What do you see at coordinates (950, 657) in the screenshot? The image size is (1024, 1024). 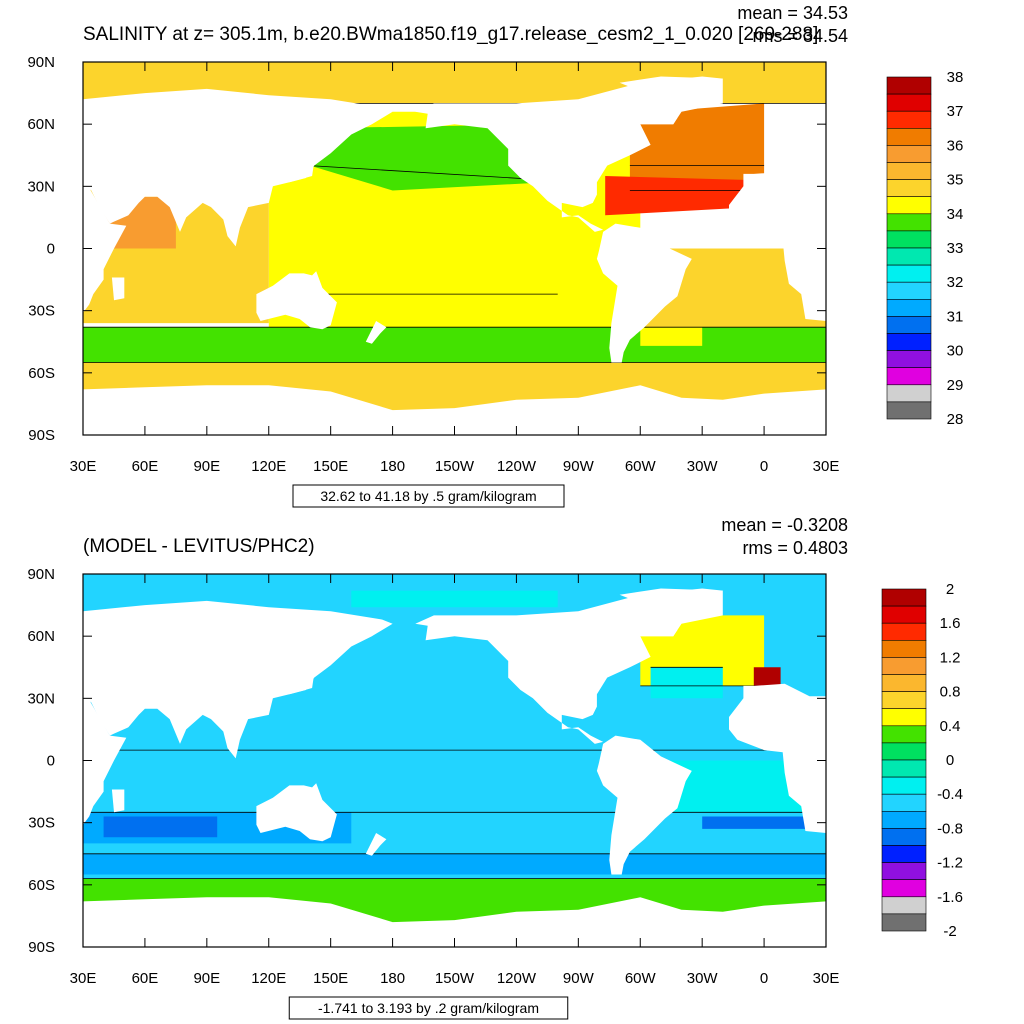 I see `colorbar-label: 1.2` at bounding box center [950, 657].